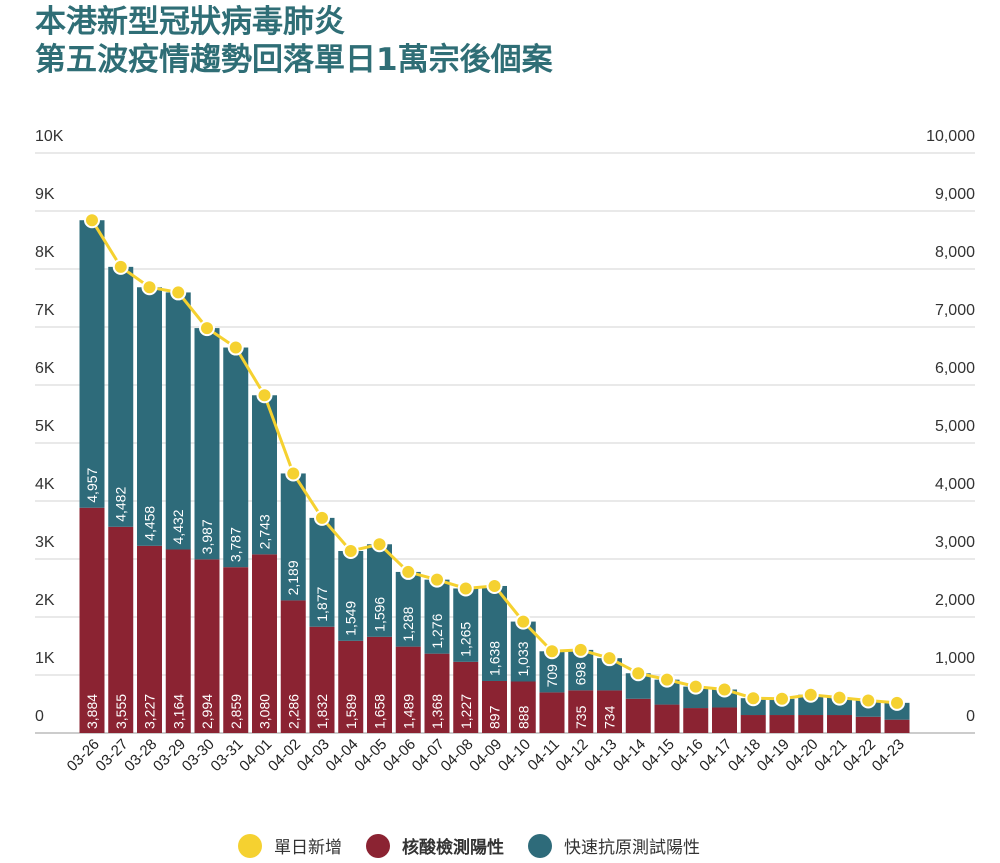 Image resolution: width=1000 pixels, height=863 pixels. I want to click on data-label-rat: 2,743, so click(265, 531).